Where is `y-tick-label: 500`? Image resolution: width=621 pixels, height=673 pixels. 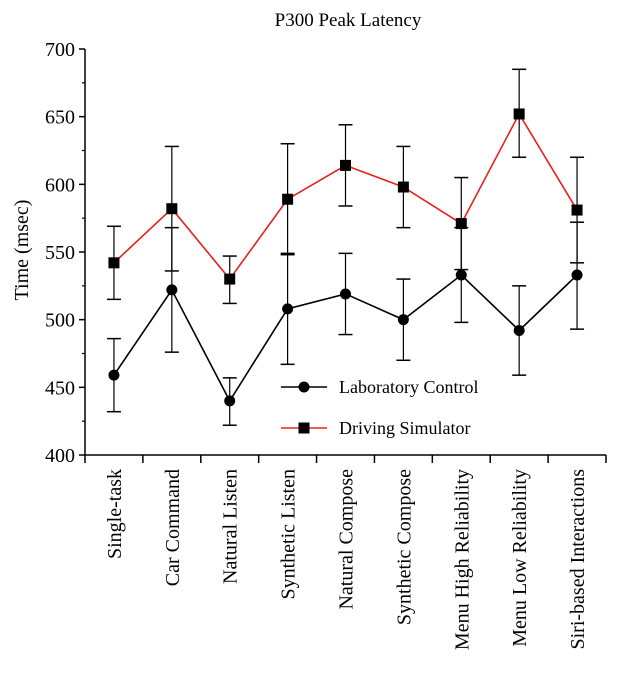 y-tick-label: 500 is located at coordinates (60, 321).